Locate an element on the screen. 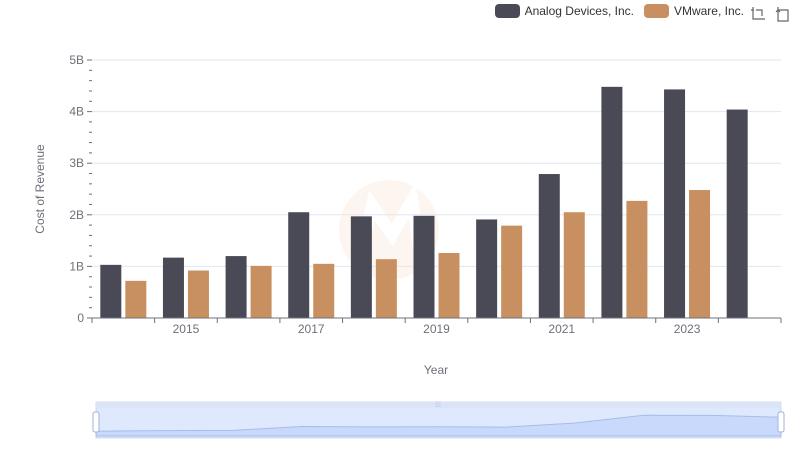 This screenshot has height=461, width=800. bar-analog-devices-2016 is located at coordinates (236, 287).